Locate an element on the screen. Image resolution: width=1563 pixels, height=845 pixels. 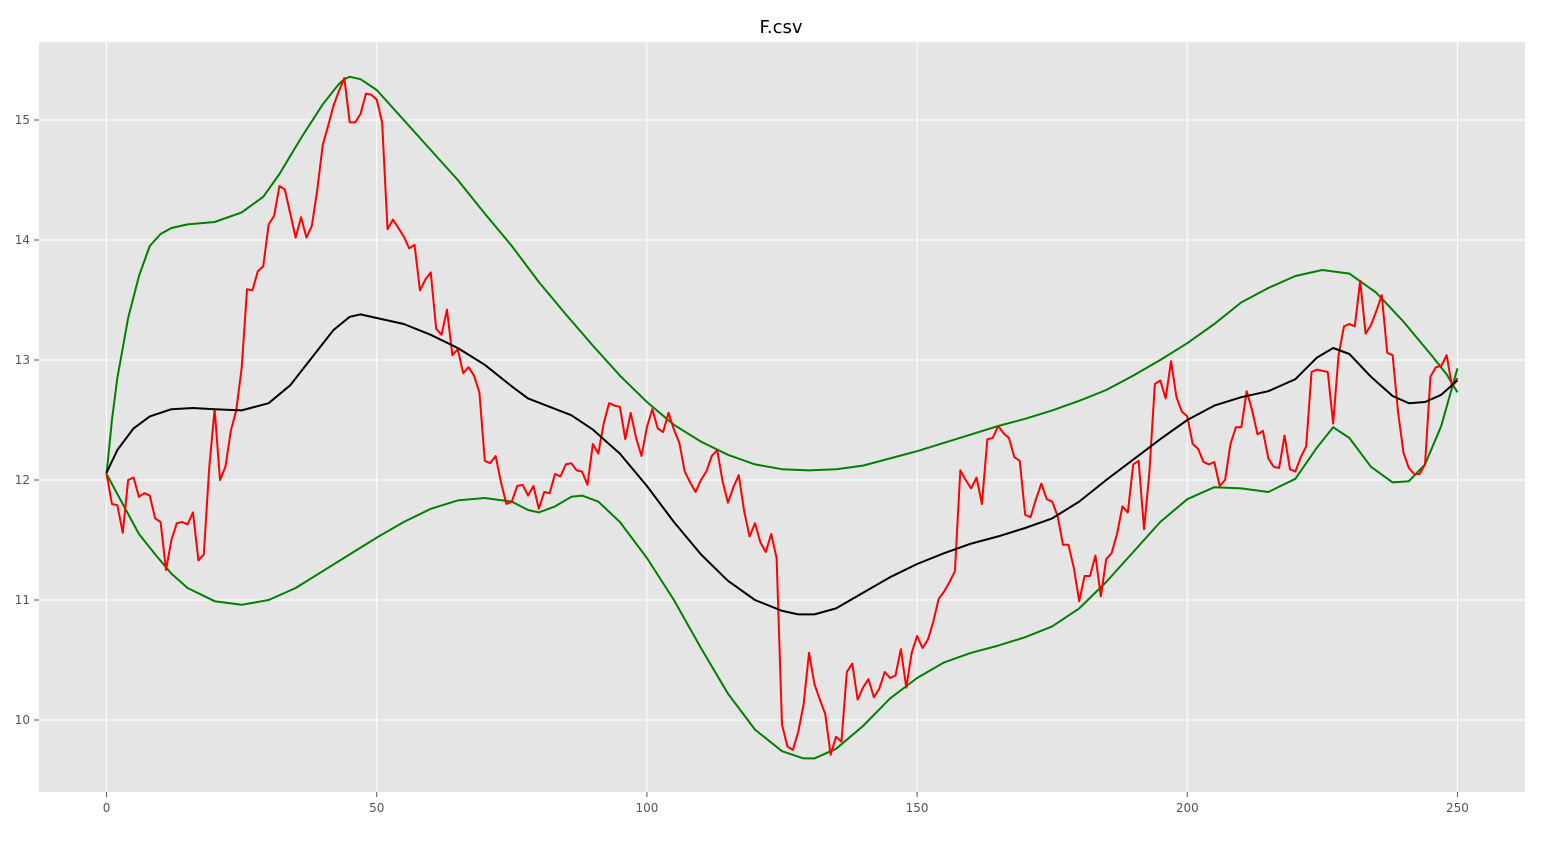
x-tick-label: 0 is located at coordinates (107, 808).